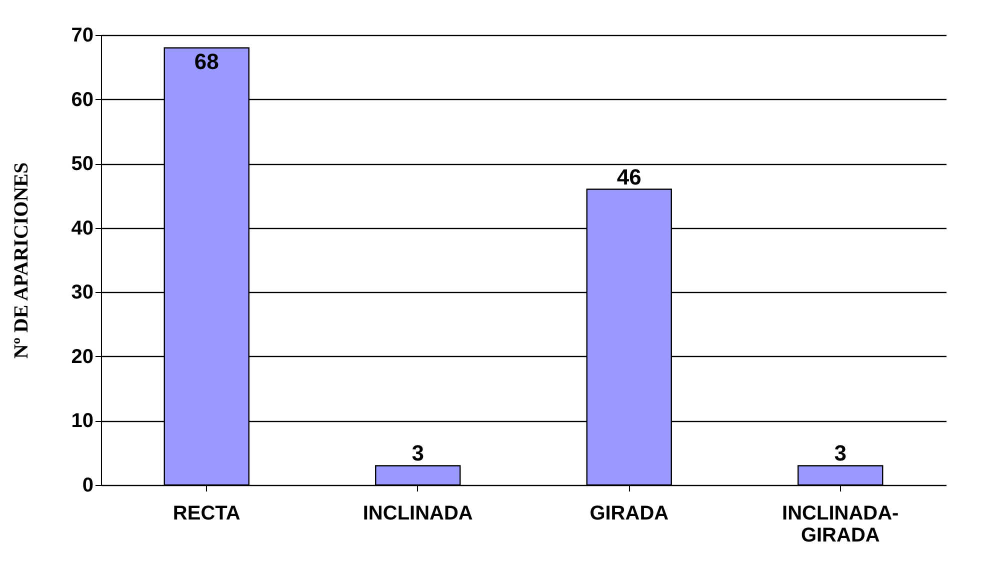 The height and width of the screenshot is (580, 993). I want to click on y-tick-label: 40, so click(82, 228).